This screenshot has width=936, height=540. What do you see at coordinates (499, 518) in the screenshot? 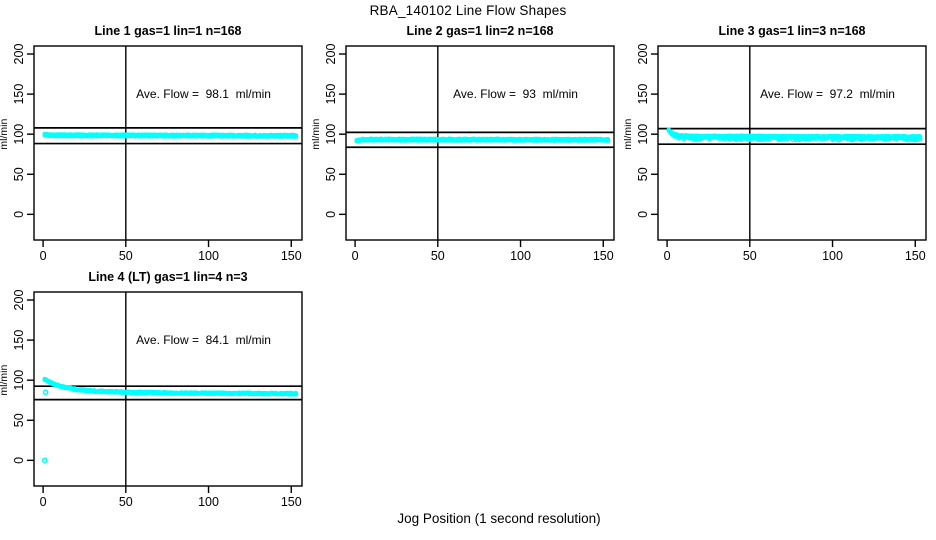
I see `x-axis-label: Jog Position (1 second resolution)` at bounding box center [499, 518].